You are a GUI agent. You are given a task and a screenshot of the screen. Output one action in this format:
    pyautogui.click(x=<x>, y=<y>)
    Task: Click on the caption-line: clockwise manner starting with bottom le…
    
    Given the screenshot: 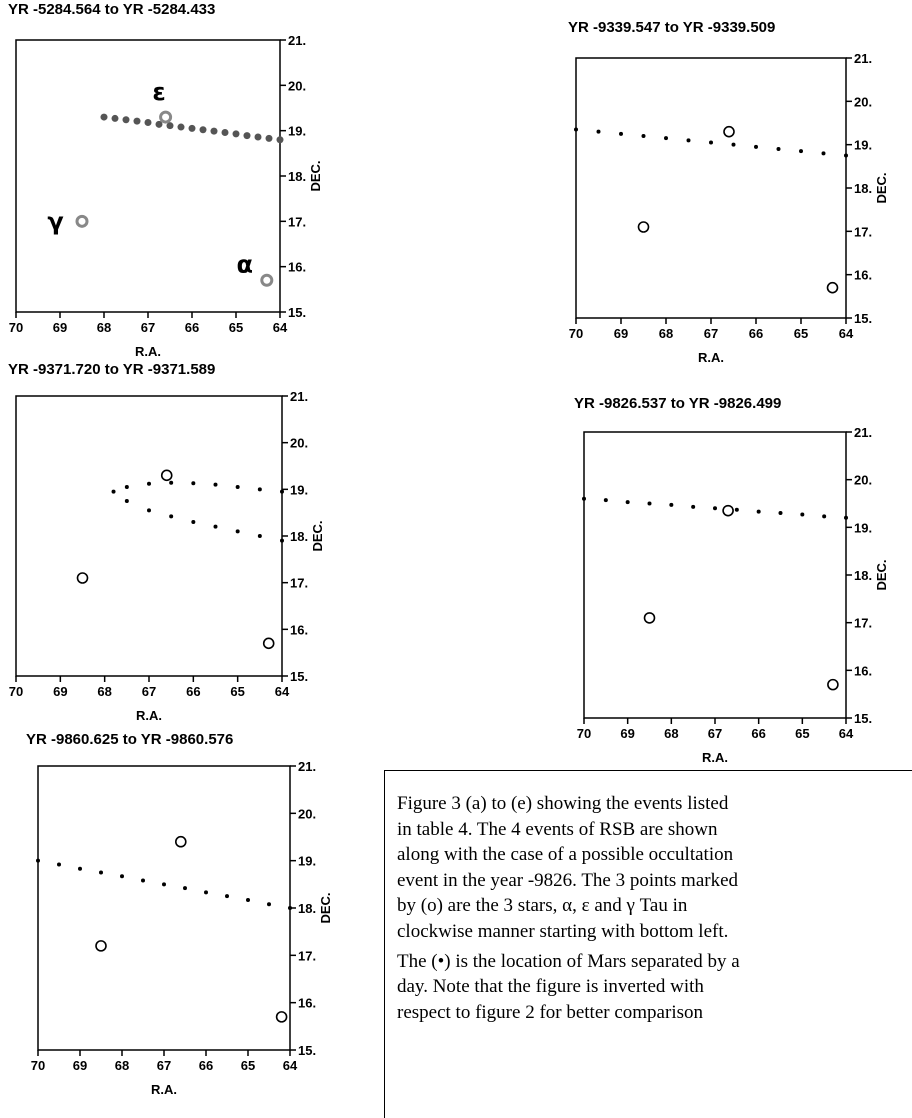 What is the action you would take?
    pyautogui.click(x=563, y=931)
    